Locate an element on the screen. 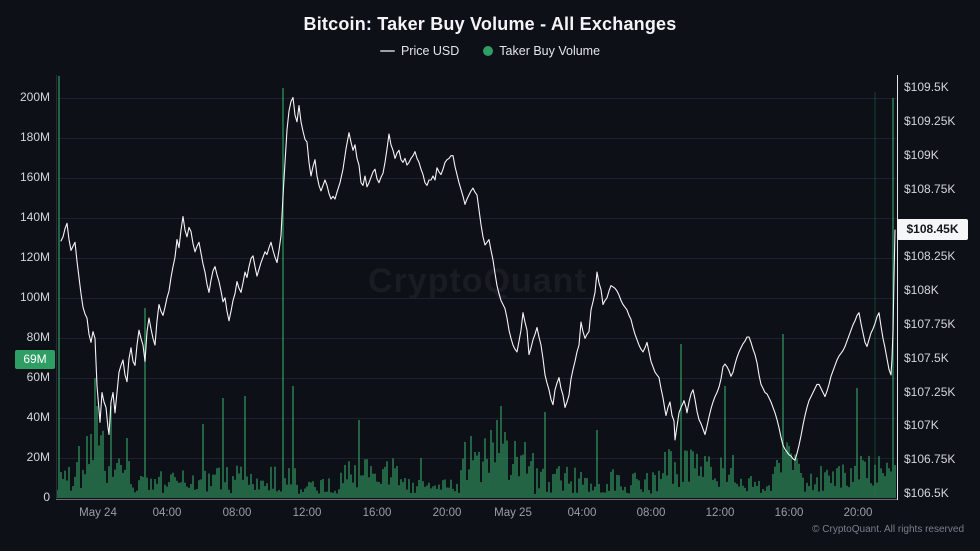 The width and height of the screenshot is (980, 551). right-axis-tick-label: $106.5K is located at coordinates (926, 493).